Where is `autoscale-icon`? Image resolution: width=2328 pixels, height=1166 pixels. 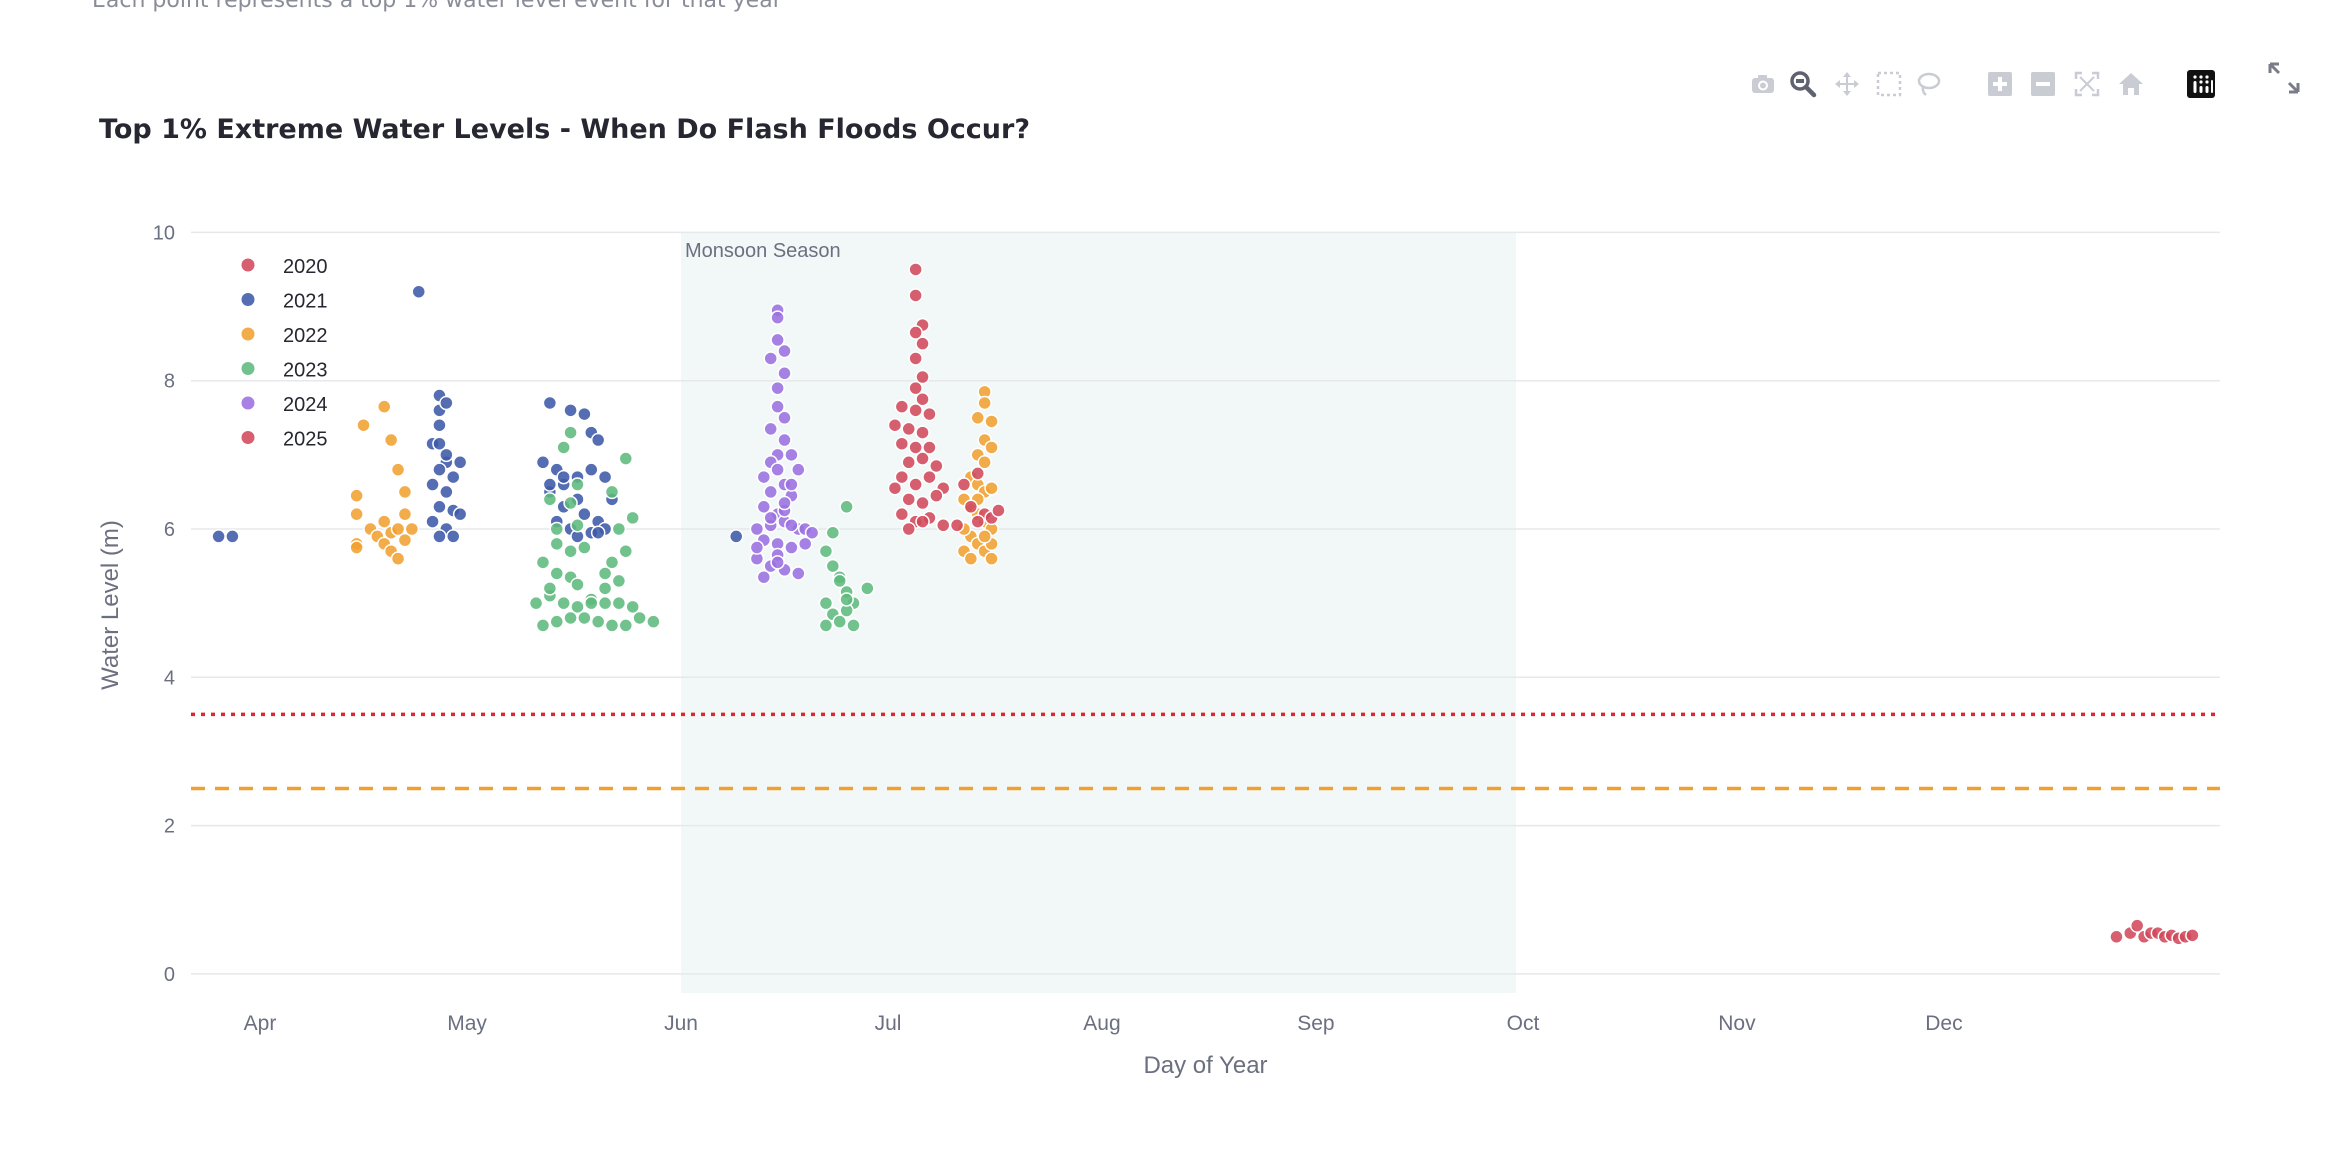
autoscale-icon is located at coordinates (2087, 84).